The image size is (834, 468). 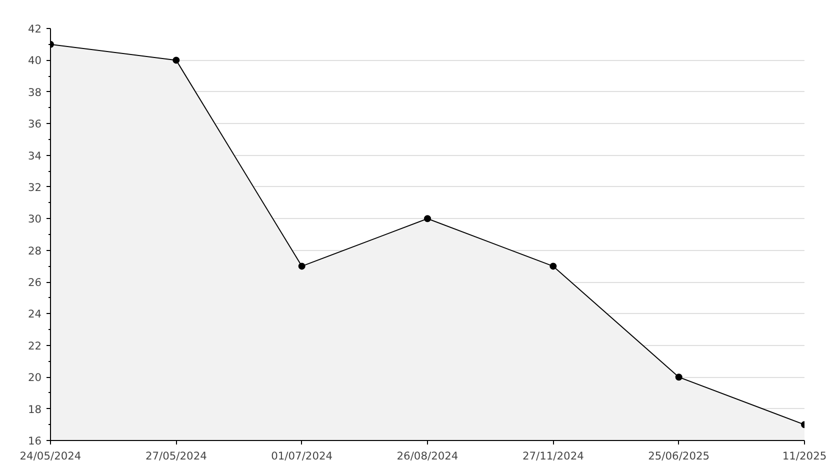 I want to click on x-tick-label: 27/11/2024, so click(x=553, y=456).